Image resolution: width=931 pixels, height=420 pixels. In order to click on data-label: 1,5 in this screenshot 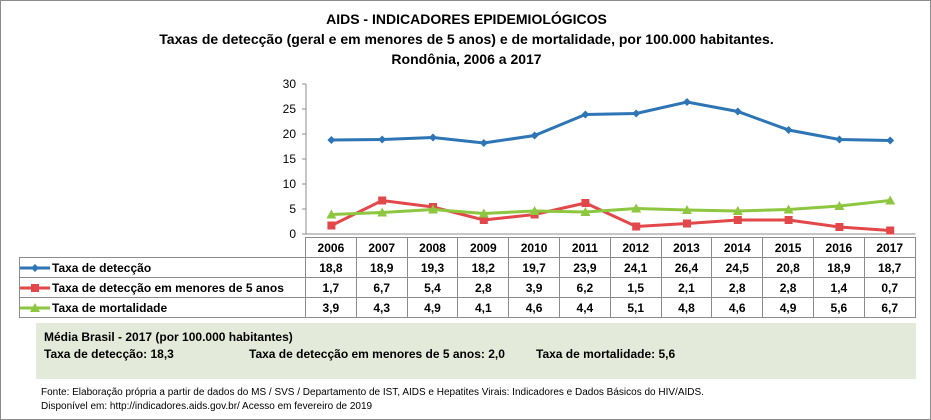, I will do `click(635, 287)`.